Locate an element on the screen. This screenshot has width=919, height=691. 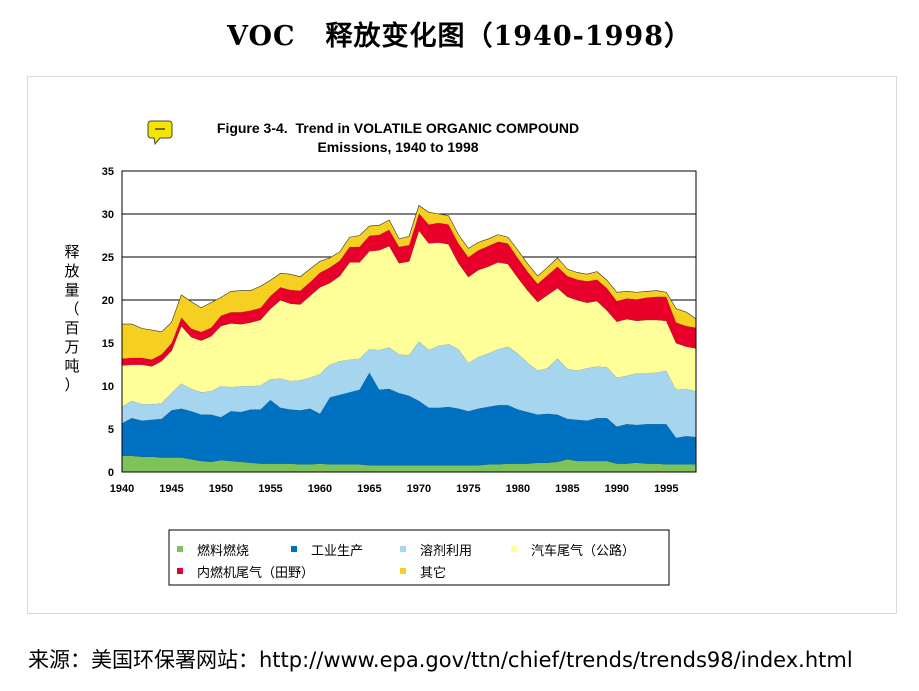
x-tick-label: 1940 is located at coordinates (122, 489).